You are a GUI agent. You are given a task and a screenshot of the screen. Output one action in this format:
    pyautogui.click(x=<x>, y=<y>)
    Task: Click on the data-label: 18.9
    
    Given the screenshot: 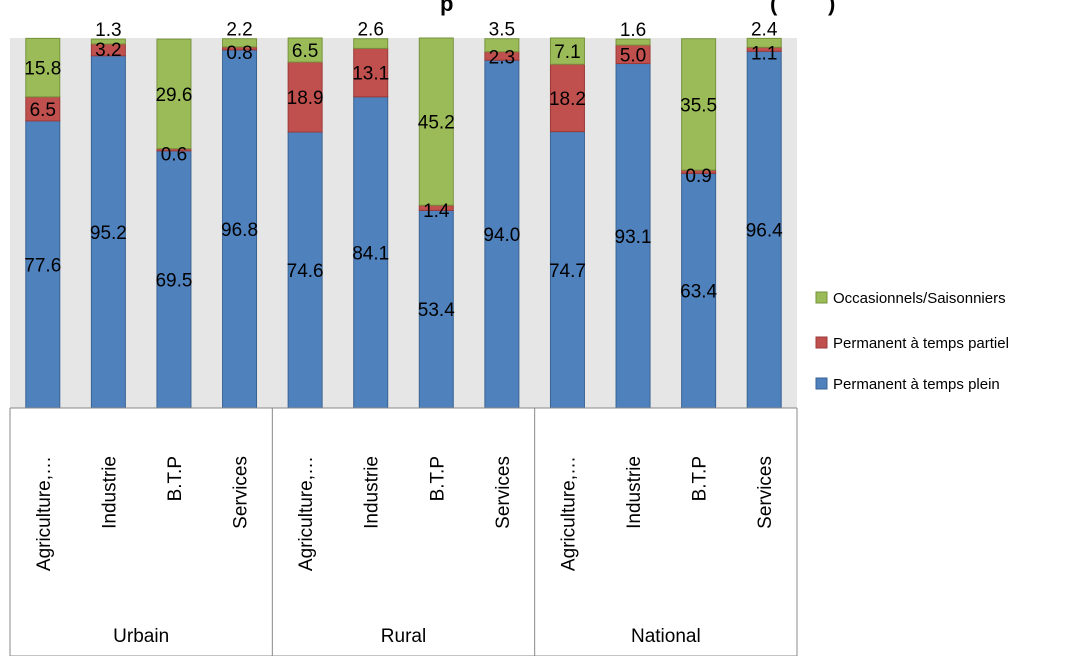 What is the action you would take?
    pyautogui.click(x=305, y=98)
    